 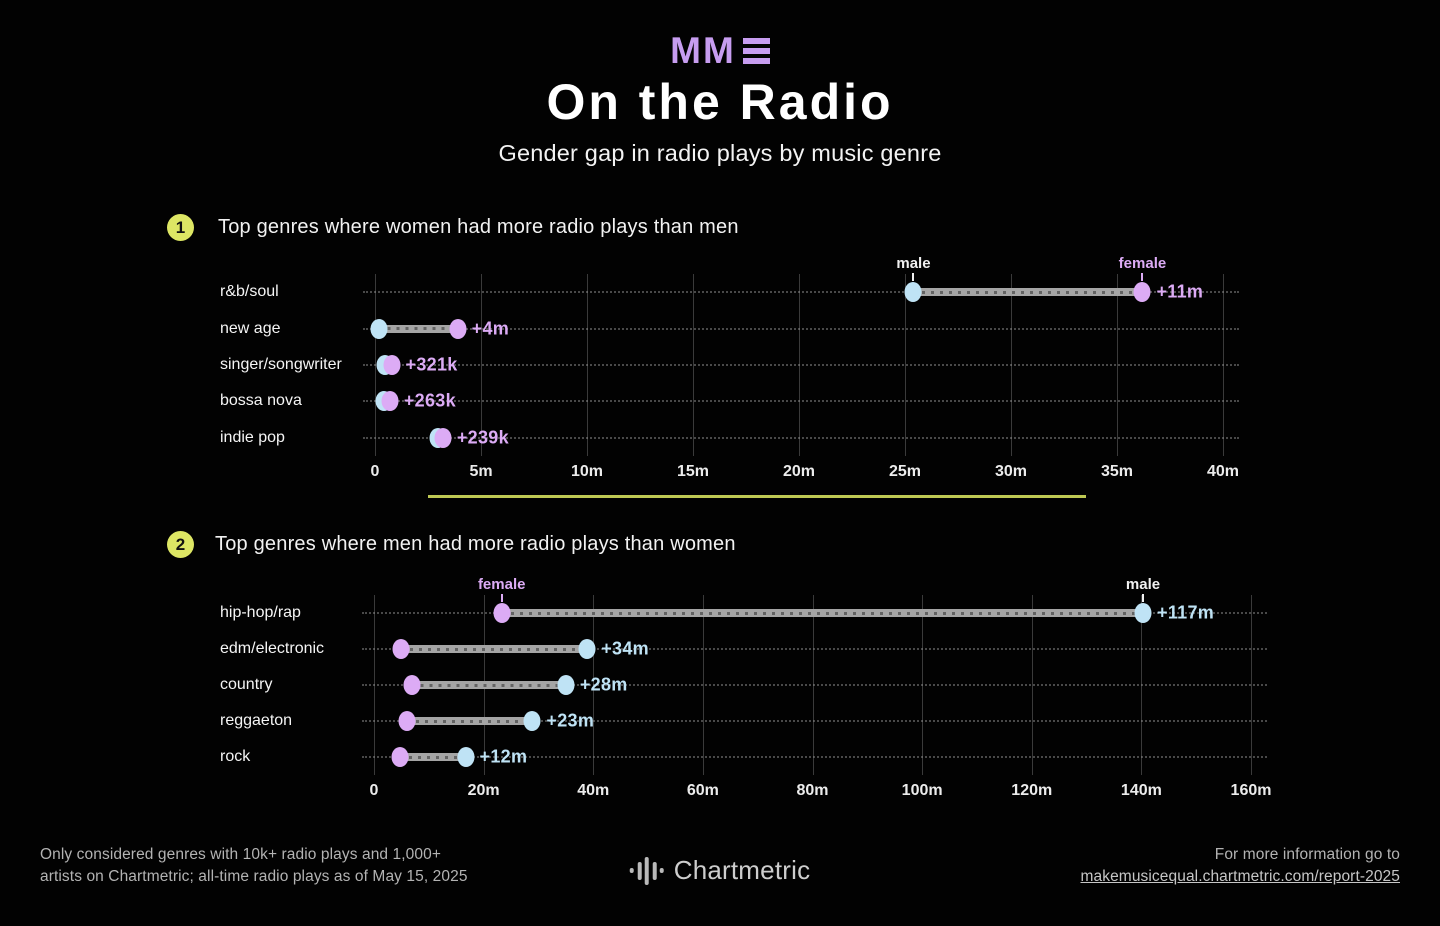 I want to click on gap-value-label: +11m, so click(x=1180, y=291).